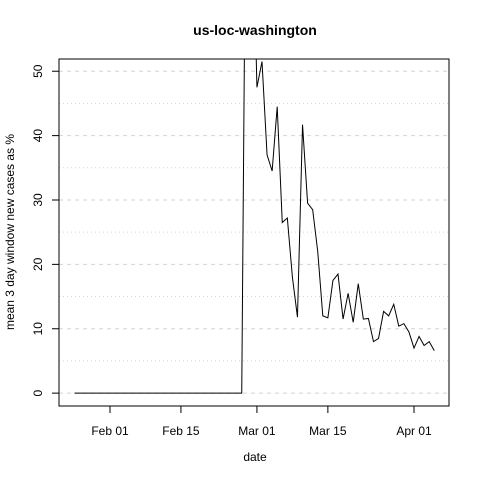  What do you see at coordinates (38, 329) in the screenshot?
I see `y-tick-label: 10` at bounding box center [38, 329].